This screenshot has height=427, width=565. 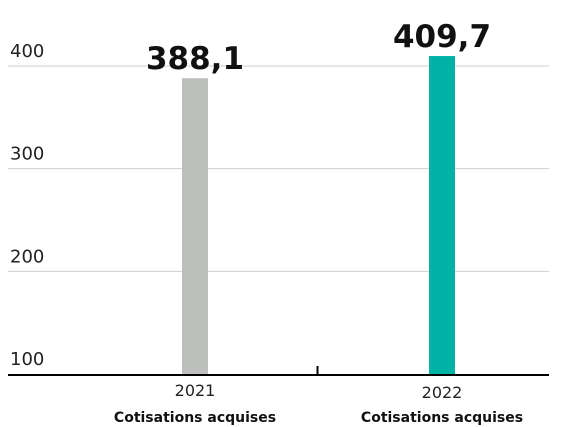 I want to click on category-sublabel-2022: Cotisations acquises, so click(x=442, y=418).